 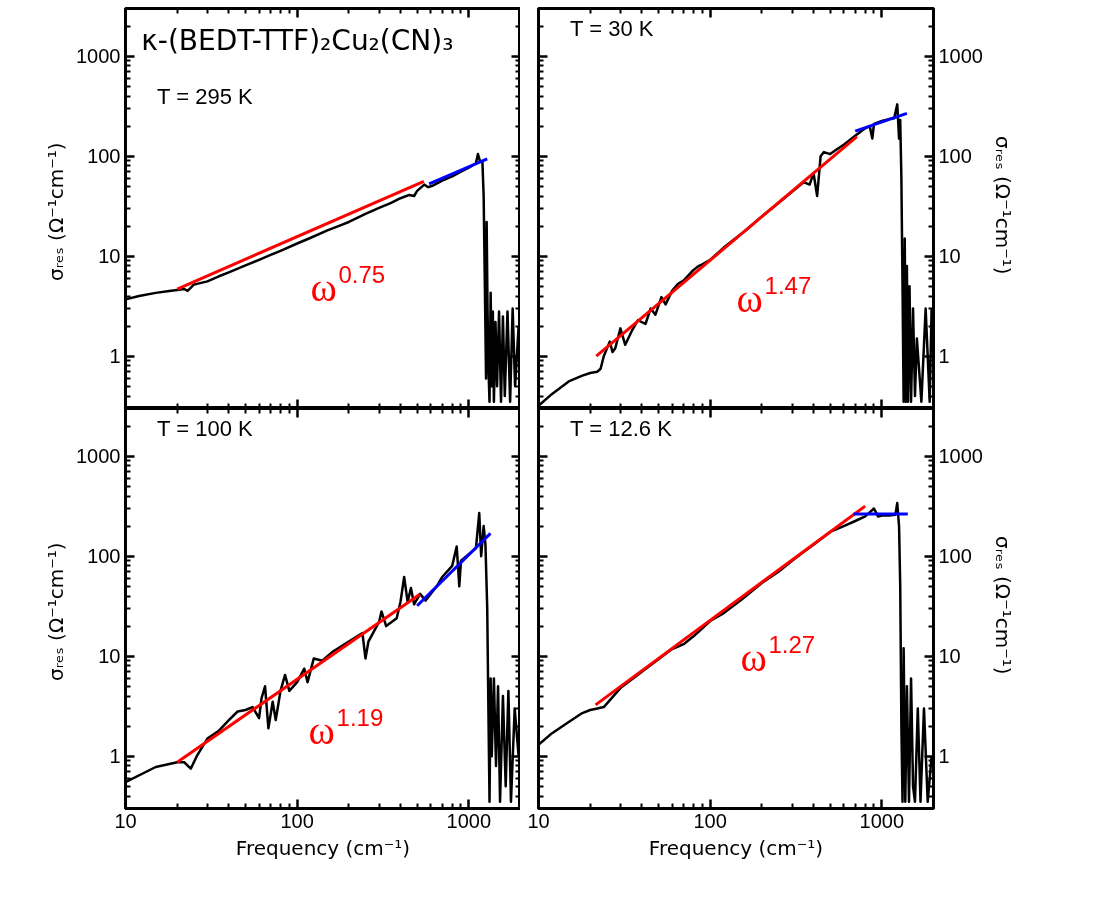 What do you see at coordinates (205, 428) in the screenshot?
I see `chart-subtitle: T = 100 K` at bounding box center [205, 428].